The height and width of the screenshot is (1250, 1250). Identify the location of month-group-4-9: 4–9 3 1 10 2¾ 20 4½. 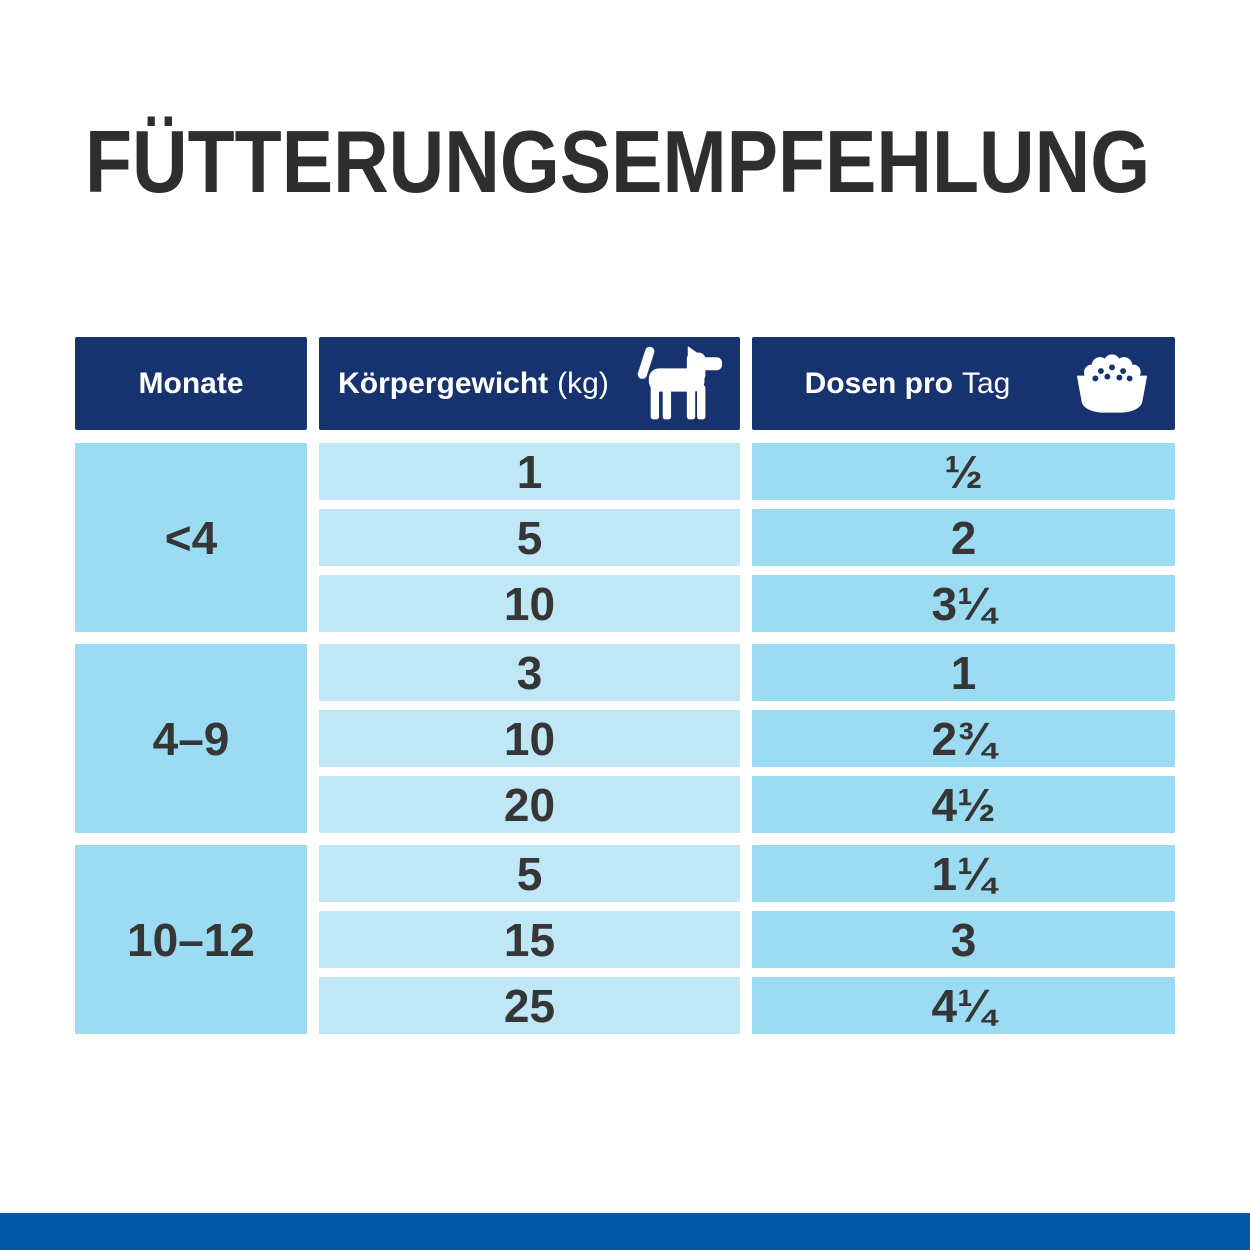
(625, 738).